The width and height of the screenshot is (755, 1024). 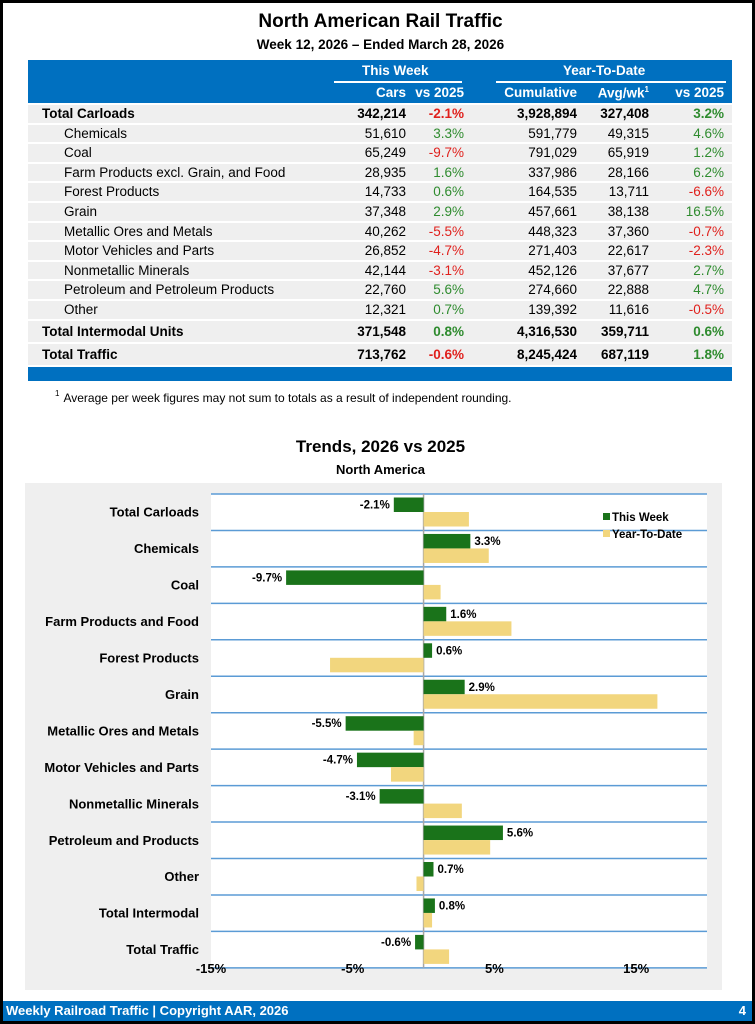 What do you see at coordinates (611, 82) in the screenshot?
I see `group-underline-ytd` at bounding box center [611, 82].